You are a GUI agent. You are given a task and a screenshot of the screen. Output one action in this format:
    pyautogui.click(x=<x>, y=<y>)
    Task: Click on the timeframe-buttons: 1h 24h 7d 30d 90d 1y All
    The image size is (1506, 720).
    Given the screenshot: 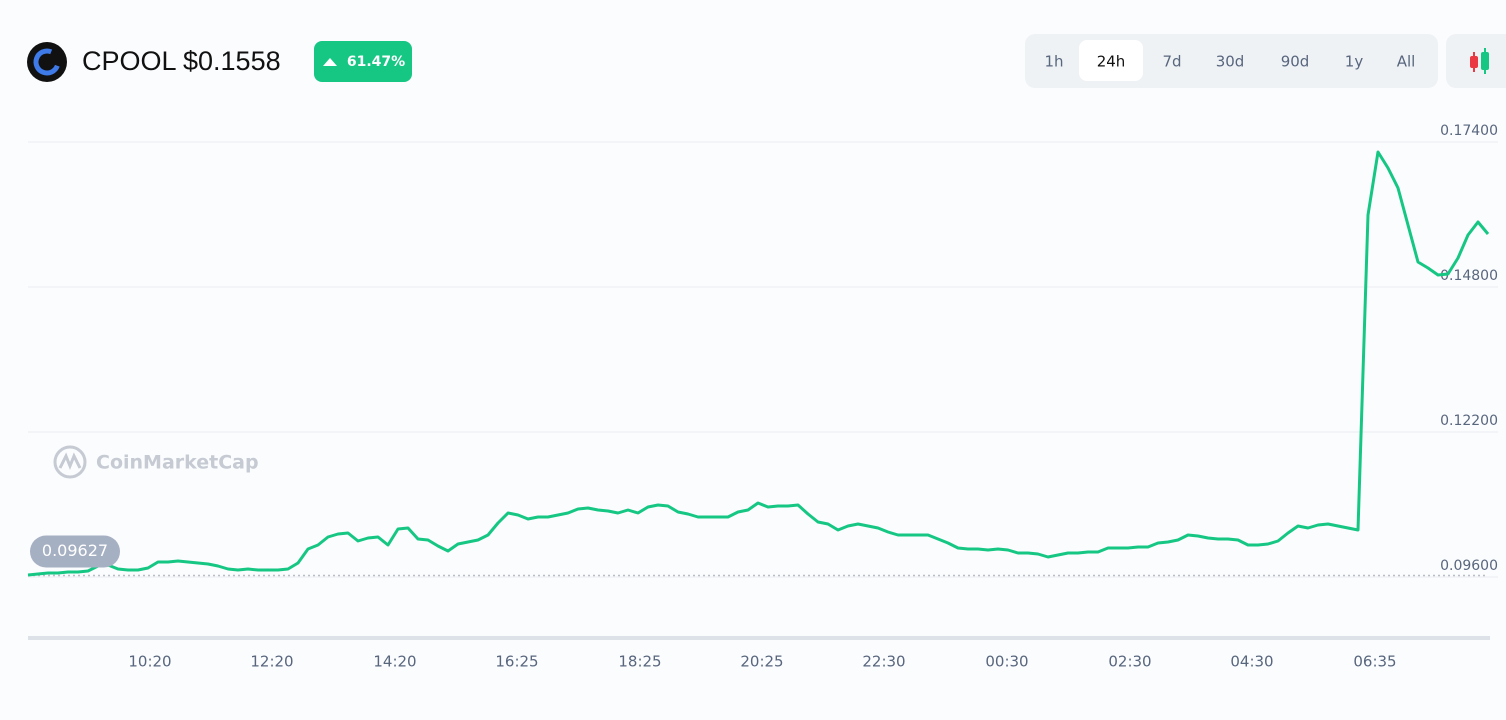 What is the action you would take?
    pyautogui.click(x=1229, y=60)
    